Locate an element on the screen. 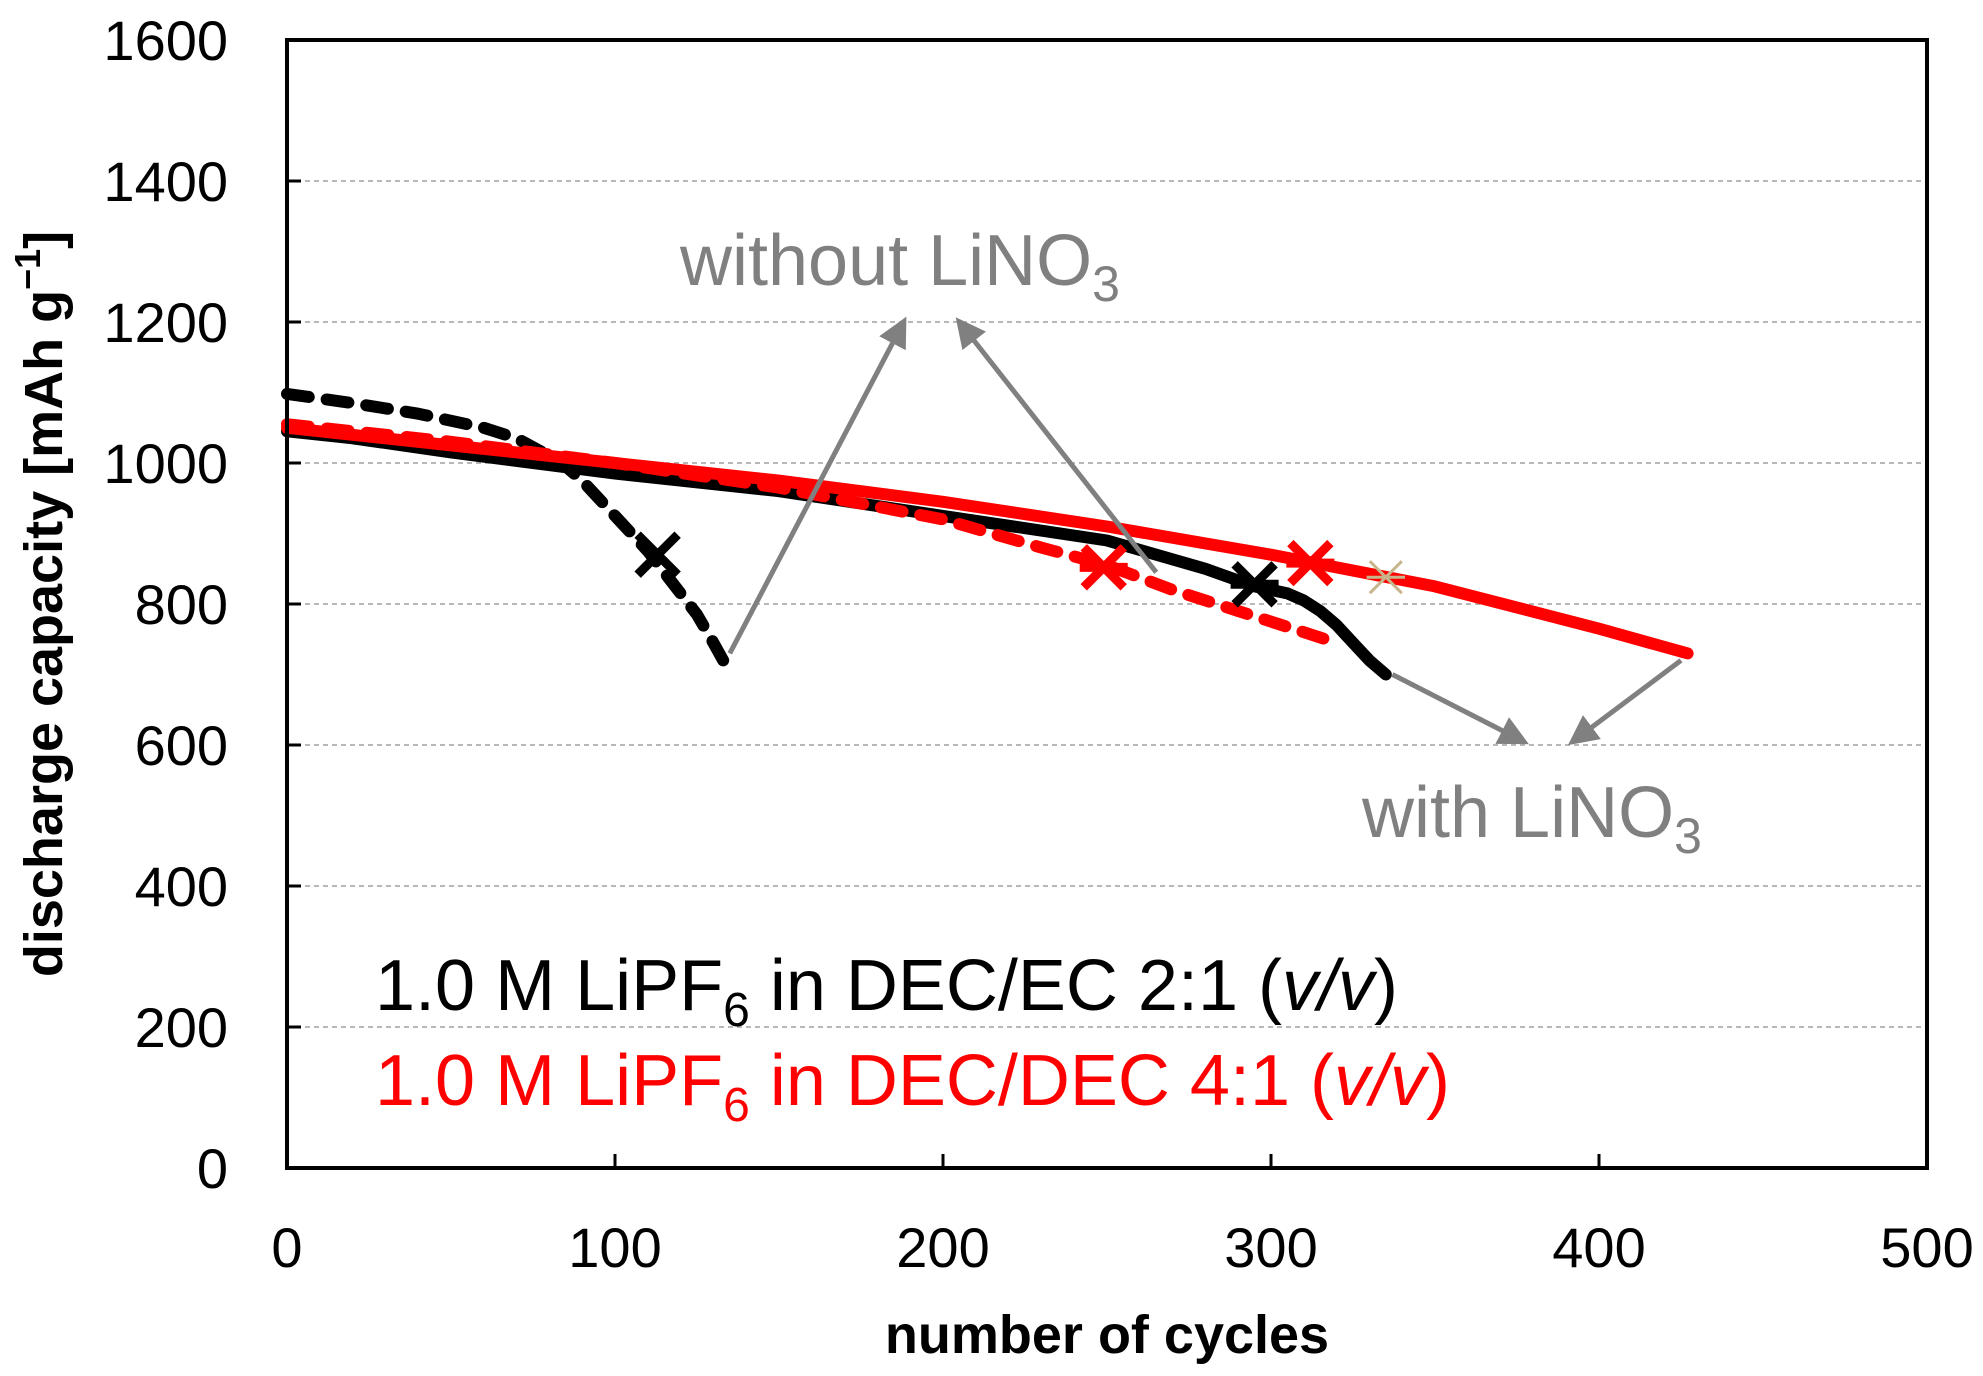 Image resolution: width=1983 pixels, height=1376 pixels. x-axis-title: number of cycles is located at coordinates (1107, 1335).